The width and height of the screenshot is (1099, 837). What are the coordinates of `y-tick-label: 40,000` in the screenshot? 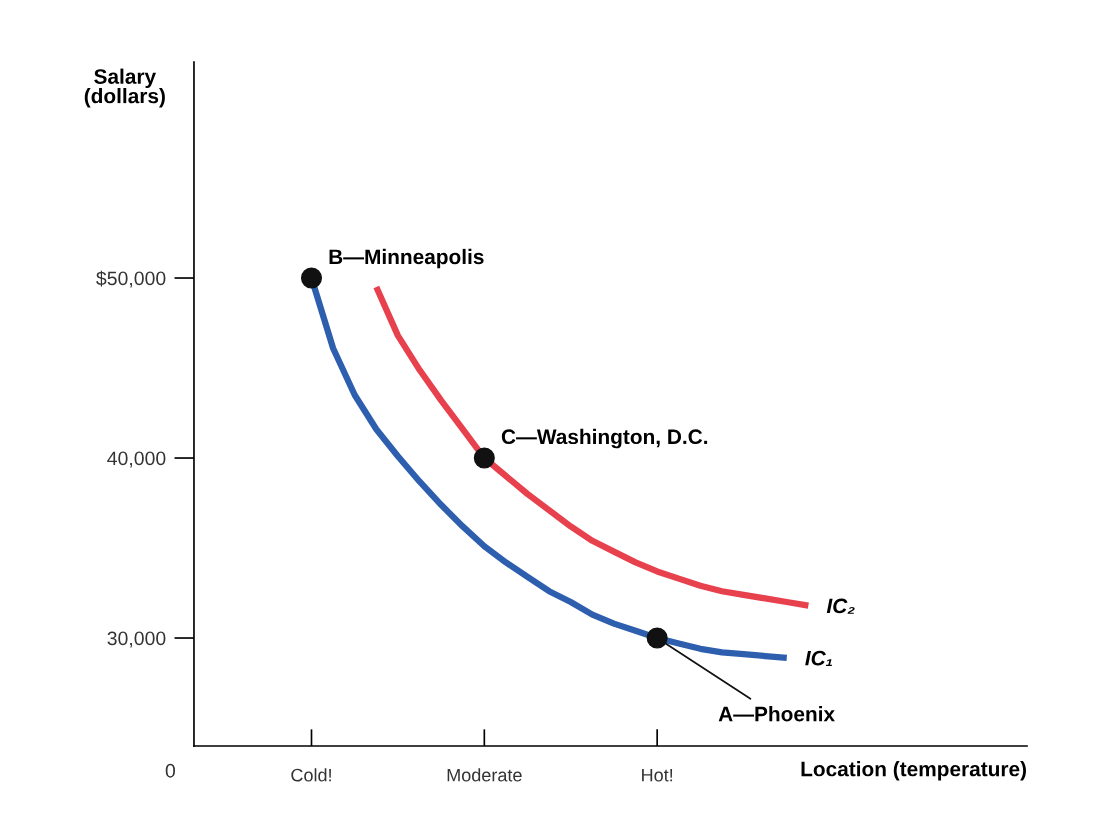 It's located at (136, 459).